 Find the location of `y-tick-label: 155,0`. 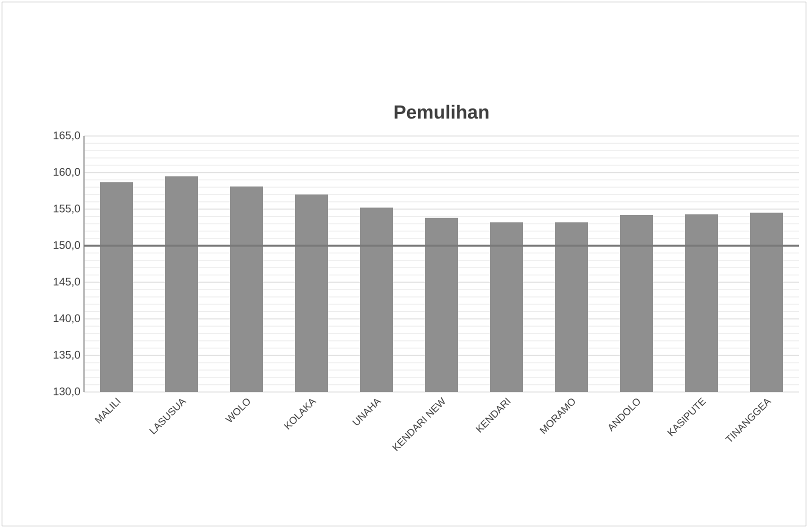

y-tick-label: 155,0 is located at coordinates (67, 209).